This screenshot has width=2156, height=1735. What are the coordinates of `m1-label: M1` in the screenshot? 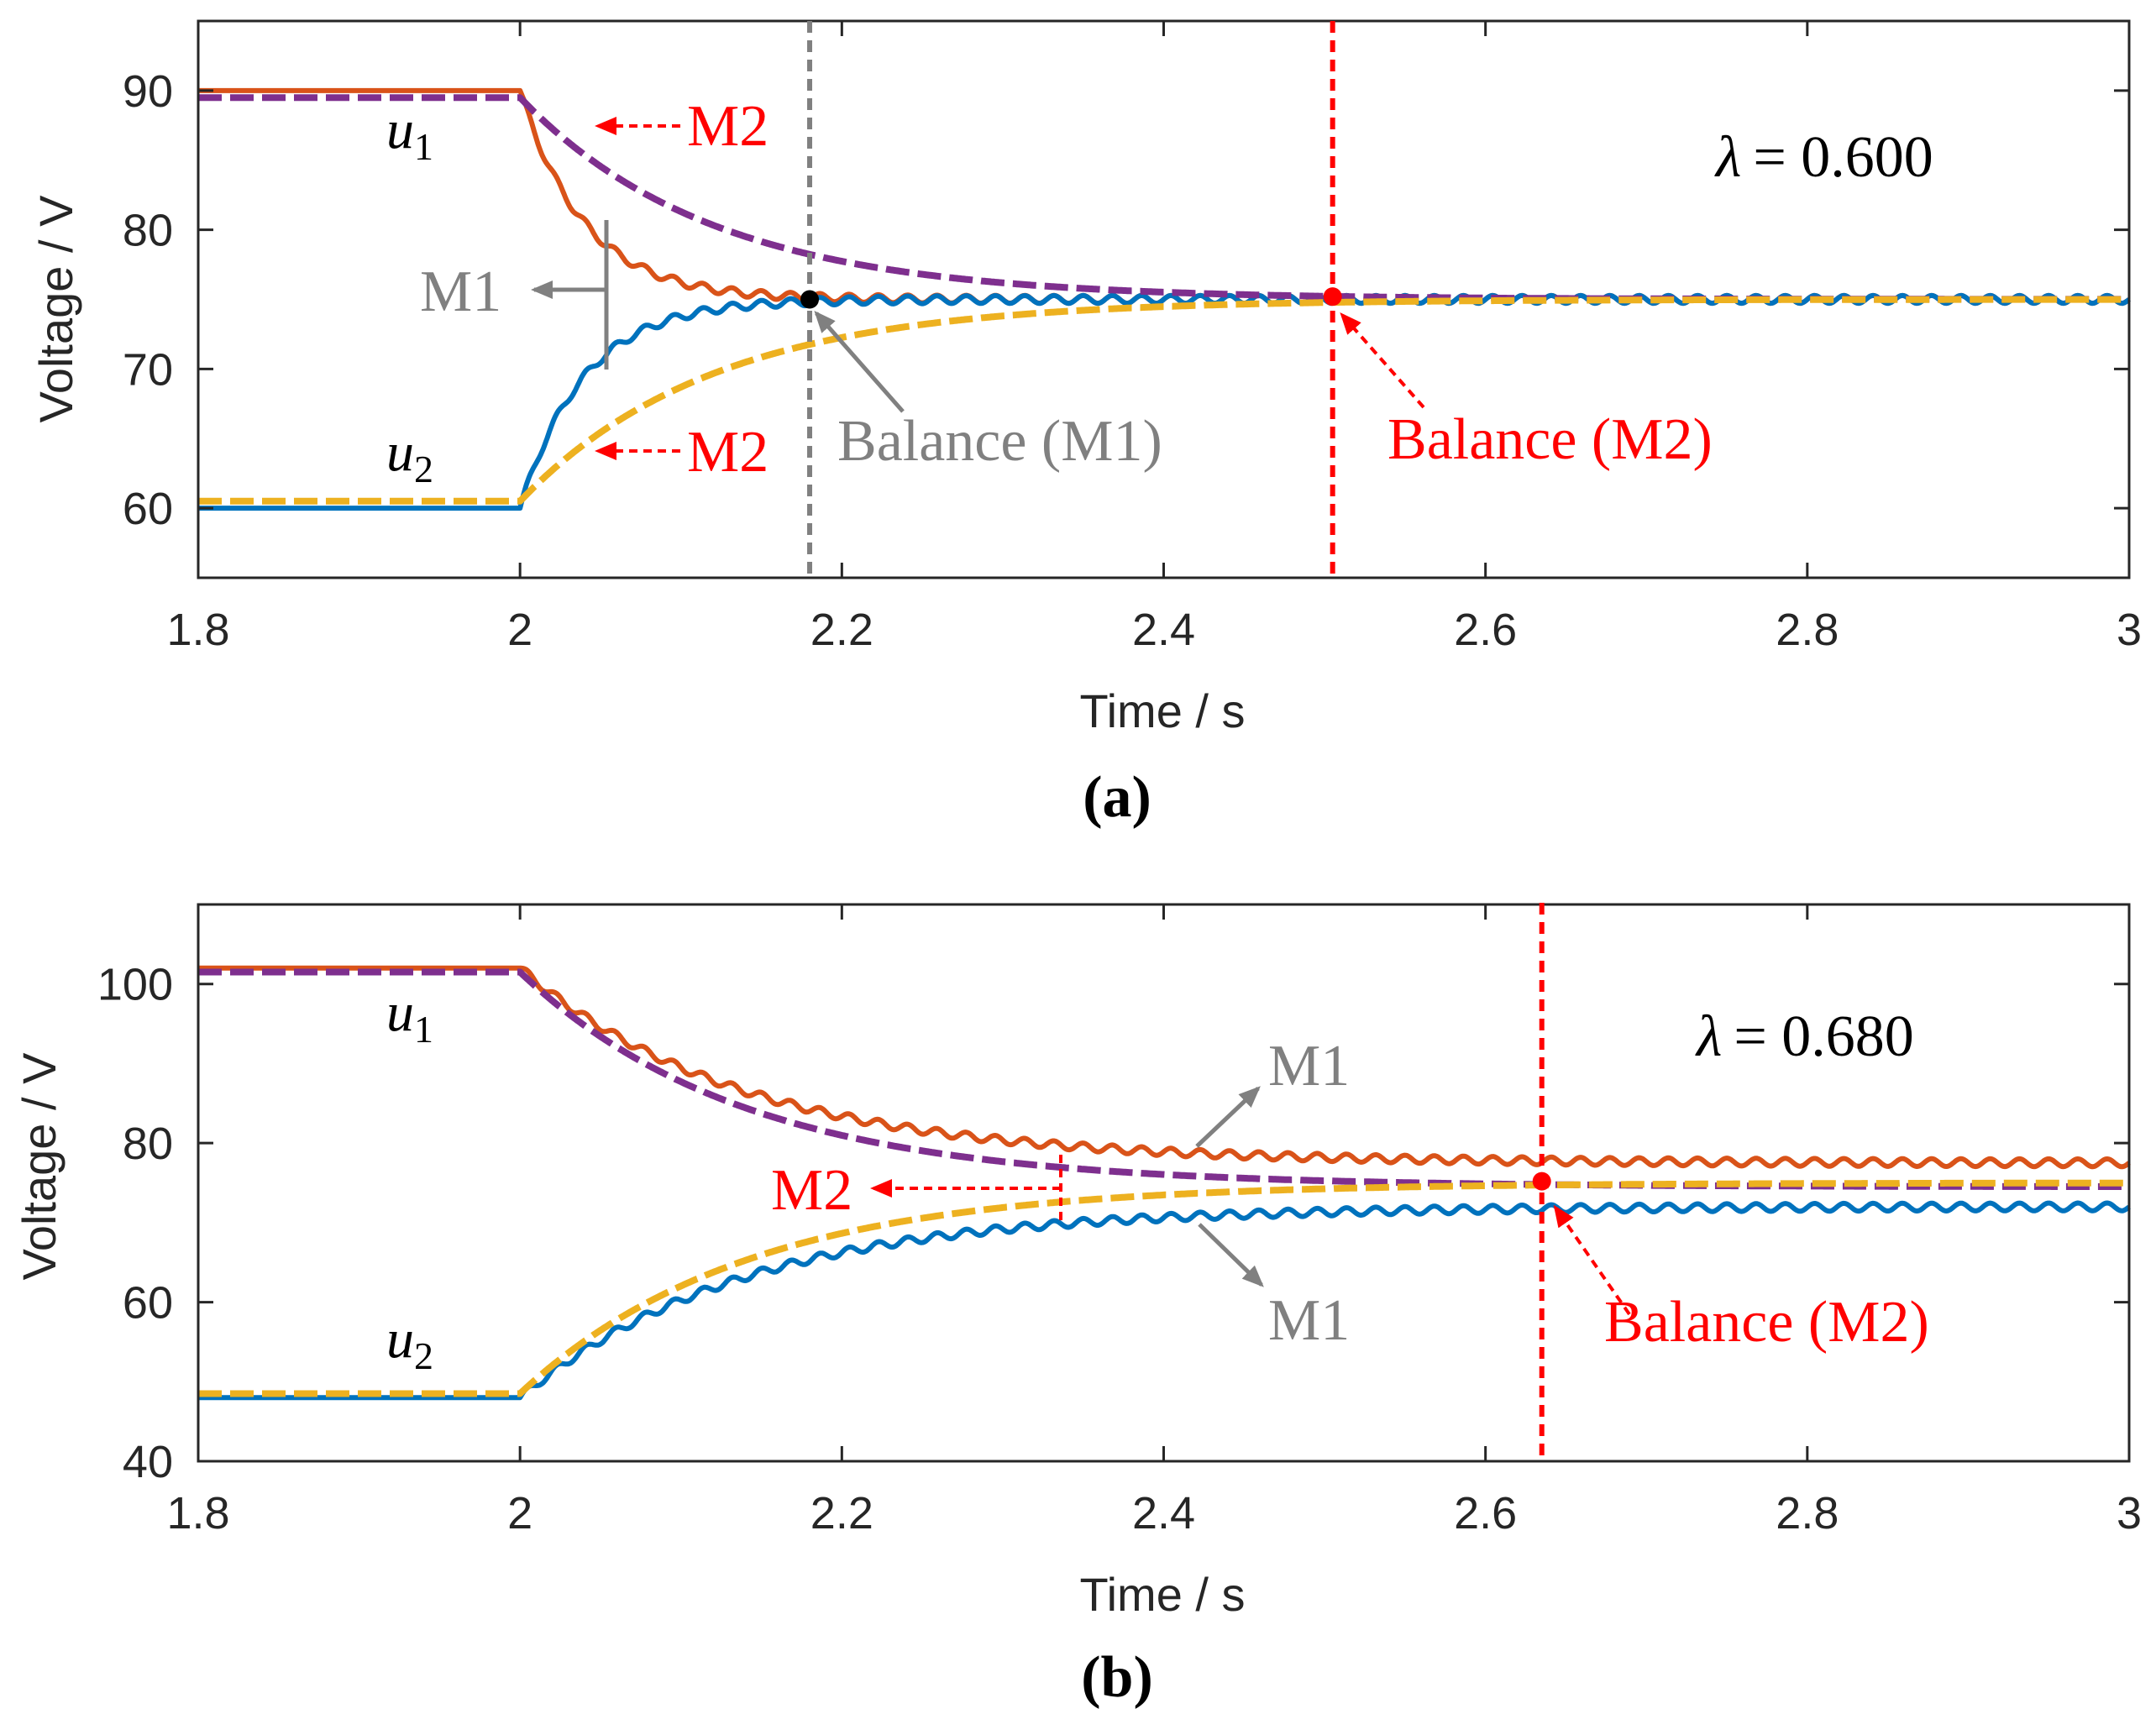 It's located at (460, 291).